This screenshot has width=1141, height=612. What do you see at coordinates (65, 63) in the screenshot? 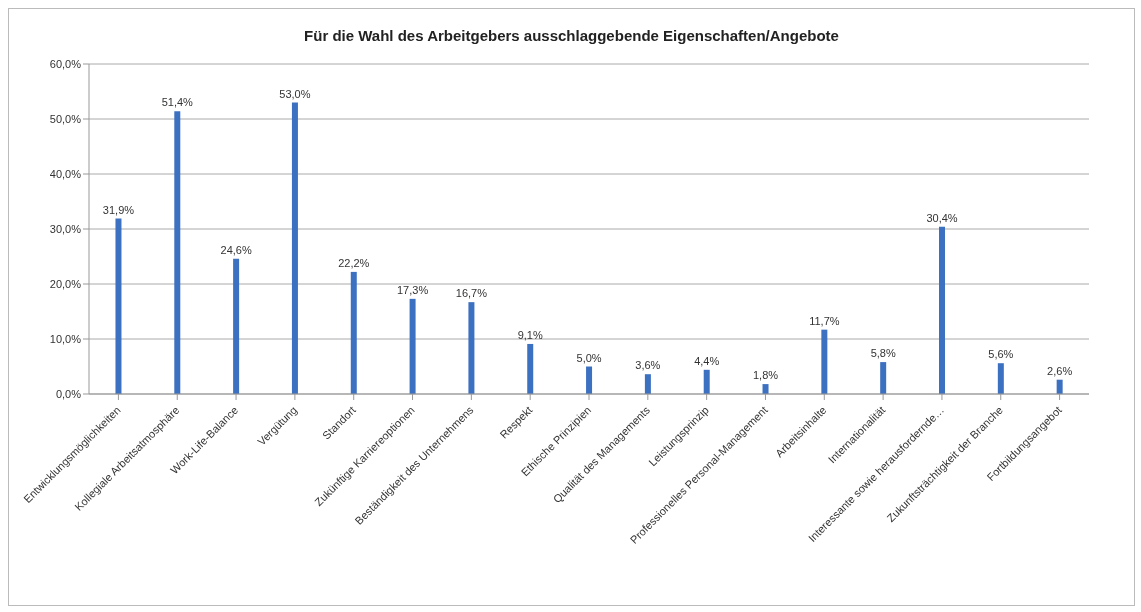
I see `y-tick-label: 60,0%` at bounding box center [65, 63].